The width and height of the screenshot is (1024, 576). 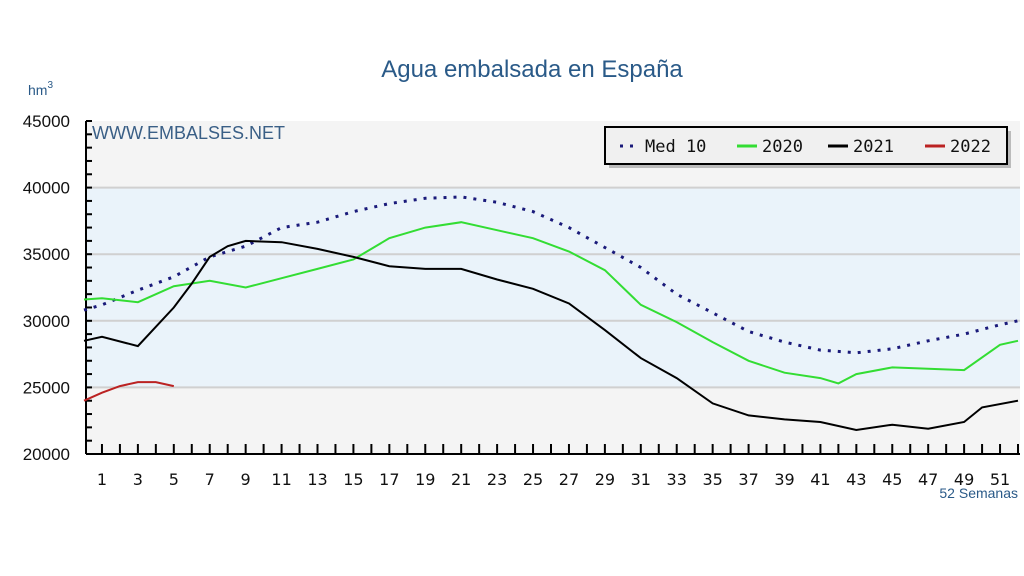 What do you see at coordinates (856, 479) in the screenshot?
I see `x-tick-label: 43` at bounding box center [856, 479].